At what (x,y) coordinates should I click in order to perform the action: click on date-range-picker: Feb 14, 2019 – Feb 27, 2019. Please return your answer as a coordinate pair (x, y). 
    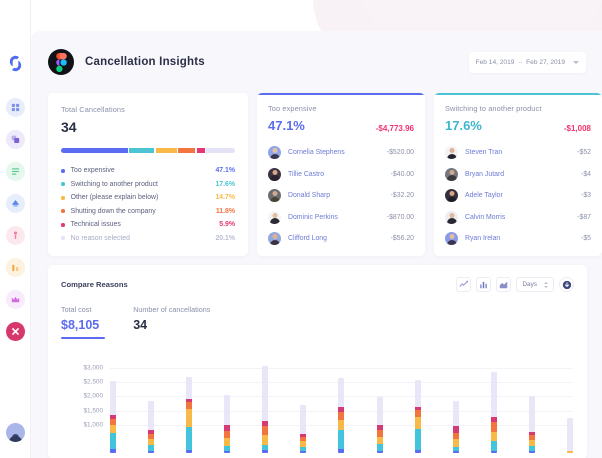
    Looking at the image, I should click on (527, 62).